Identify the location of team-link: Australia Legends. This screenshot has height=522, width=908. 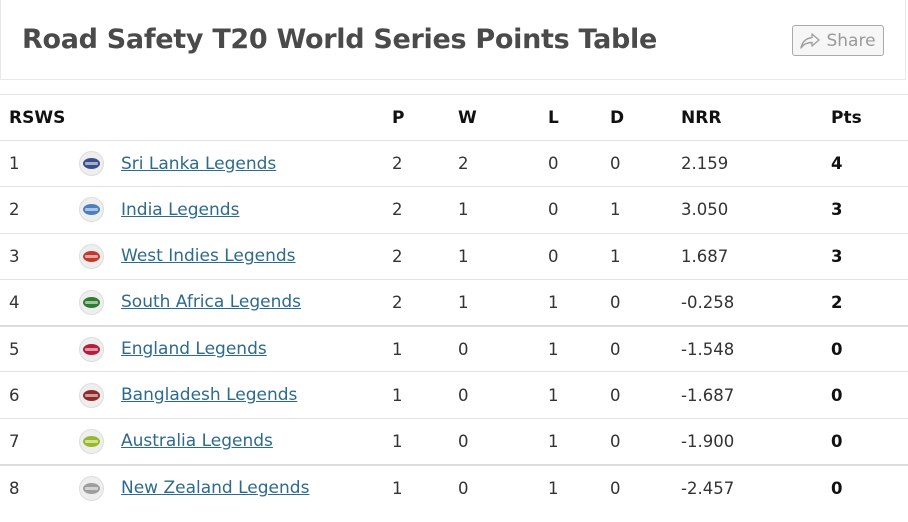
(197, 441).